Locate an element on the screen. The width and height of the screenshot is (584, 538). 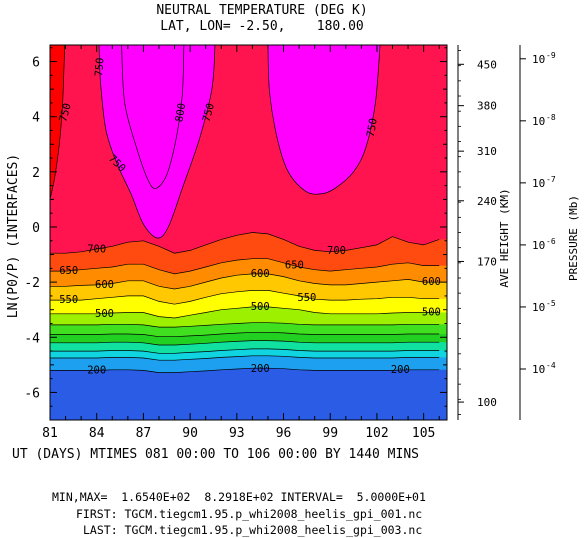
y-tick-label: 4 is located at coordinates (36, 118).